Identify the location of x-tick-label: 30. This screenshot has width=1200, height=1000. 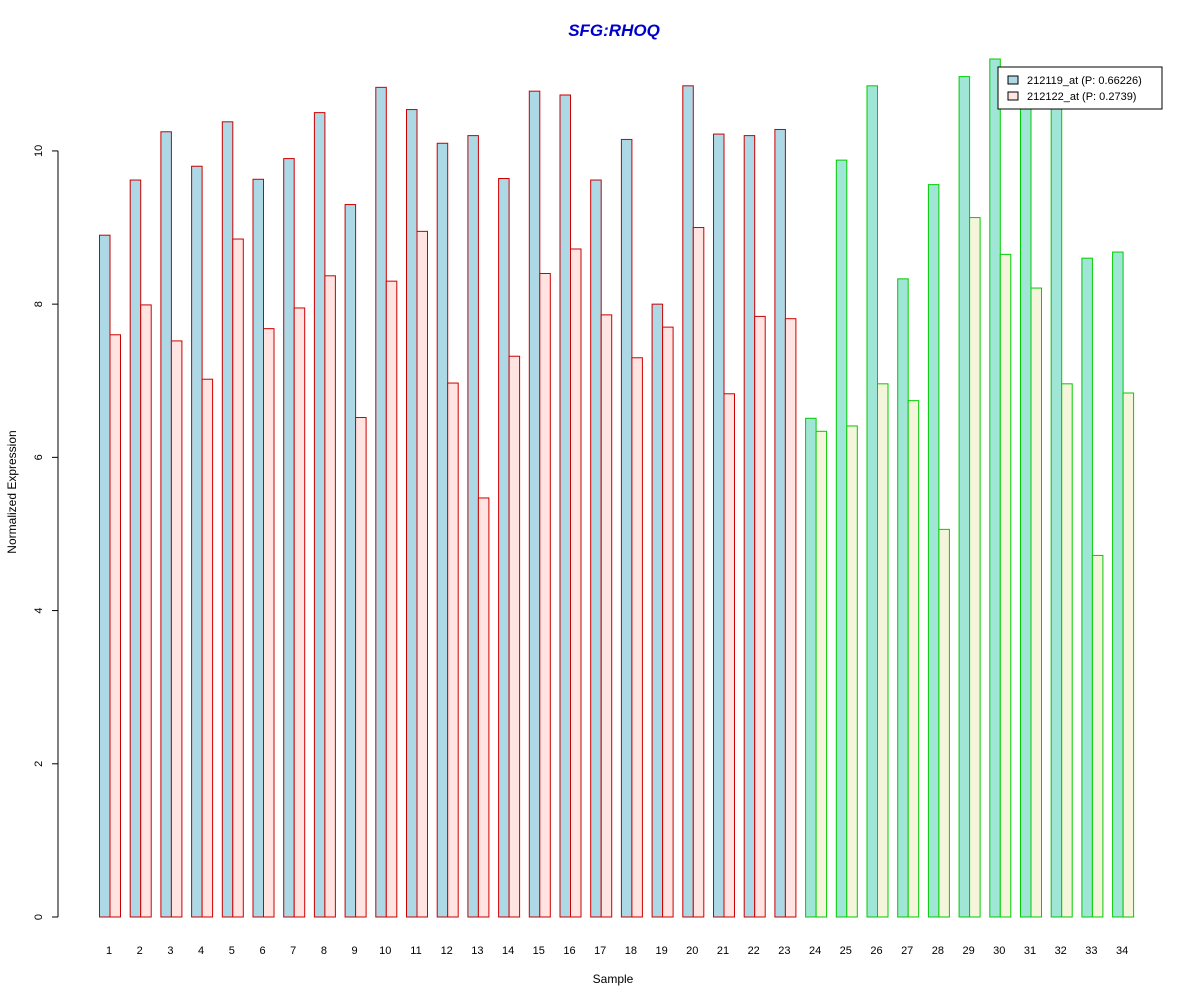
(999, 951).